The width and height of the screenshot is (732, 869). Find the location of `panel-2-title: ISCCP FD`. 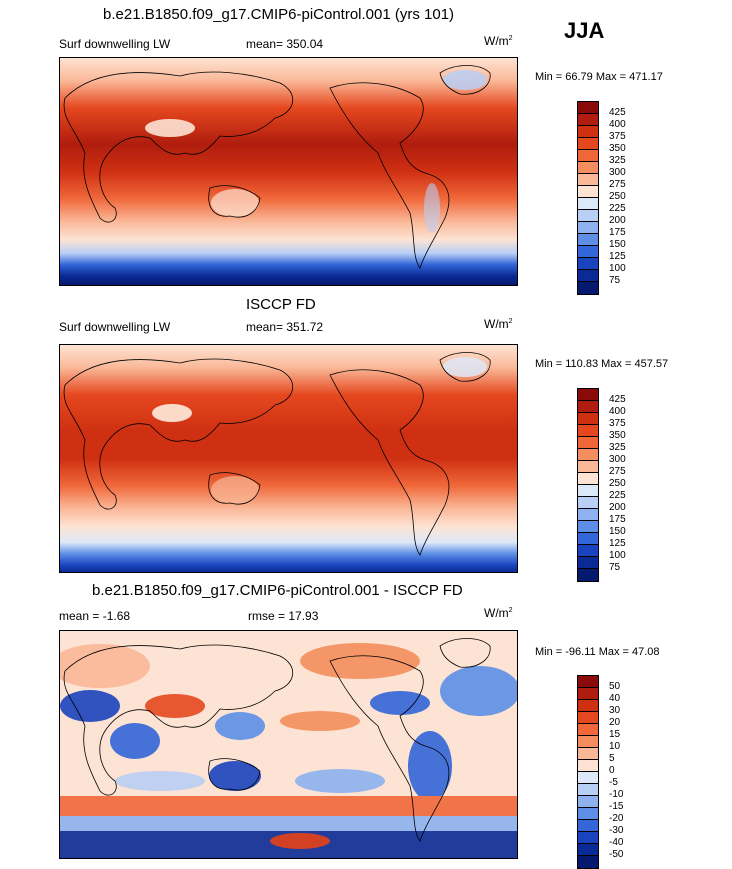

panel-2-title: ISCCP FD is located at coordinates (281, 304).